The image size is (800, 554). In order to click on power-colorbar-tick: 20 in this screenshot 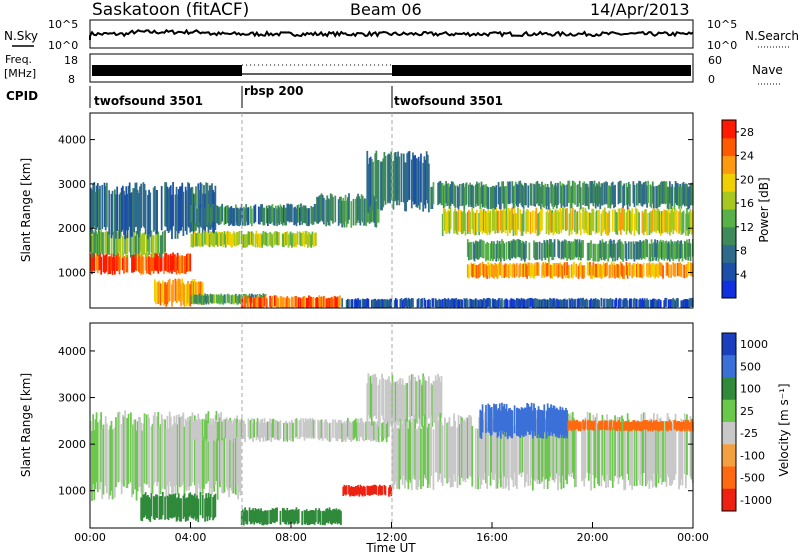, I will do `click(747, 179)`.